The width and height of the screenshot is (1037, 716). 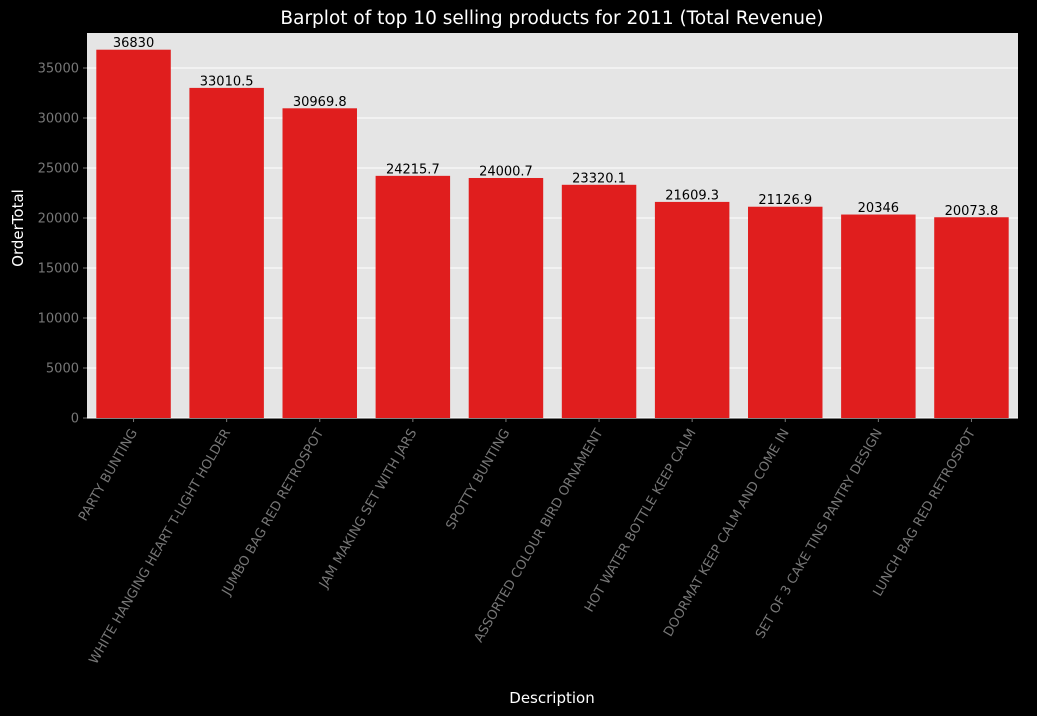 What do you see at coordinates (62, 244) in the screenshot?
I see `y-axis-ticks: 0 5000 10000 15000 20000 25000 30000 35000` at bounding box center [62, 244].